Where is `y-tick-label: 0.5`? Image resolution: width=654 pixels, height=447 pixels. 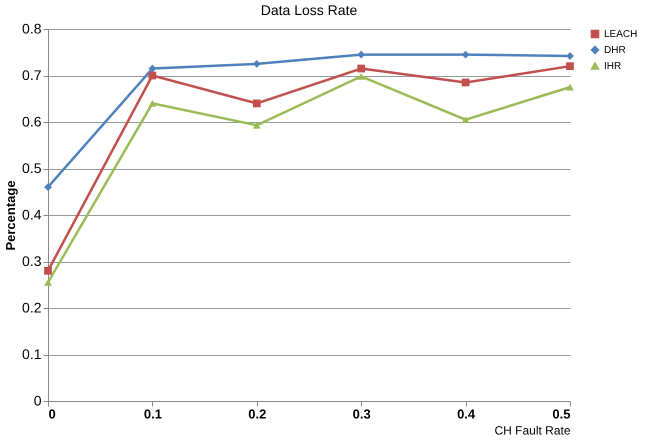
y-tick-label: 0.5 is located at coordinates (32, 168).